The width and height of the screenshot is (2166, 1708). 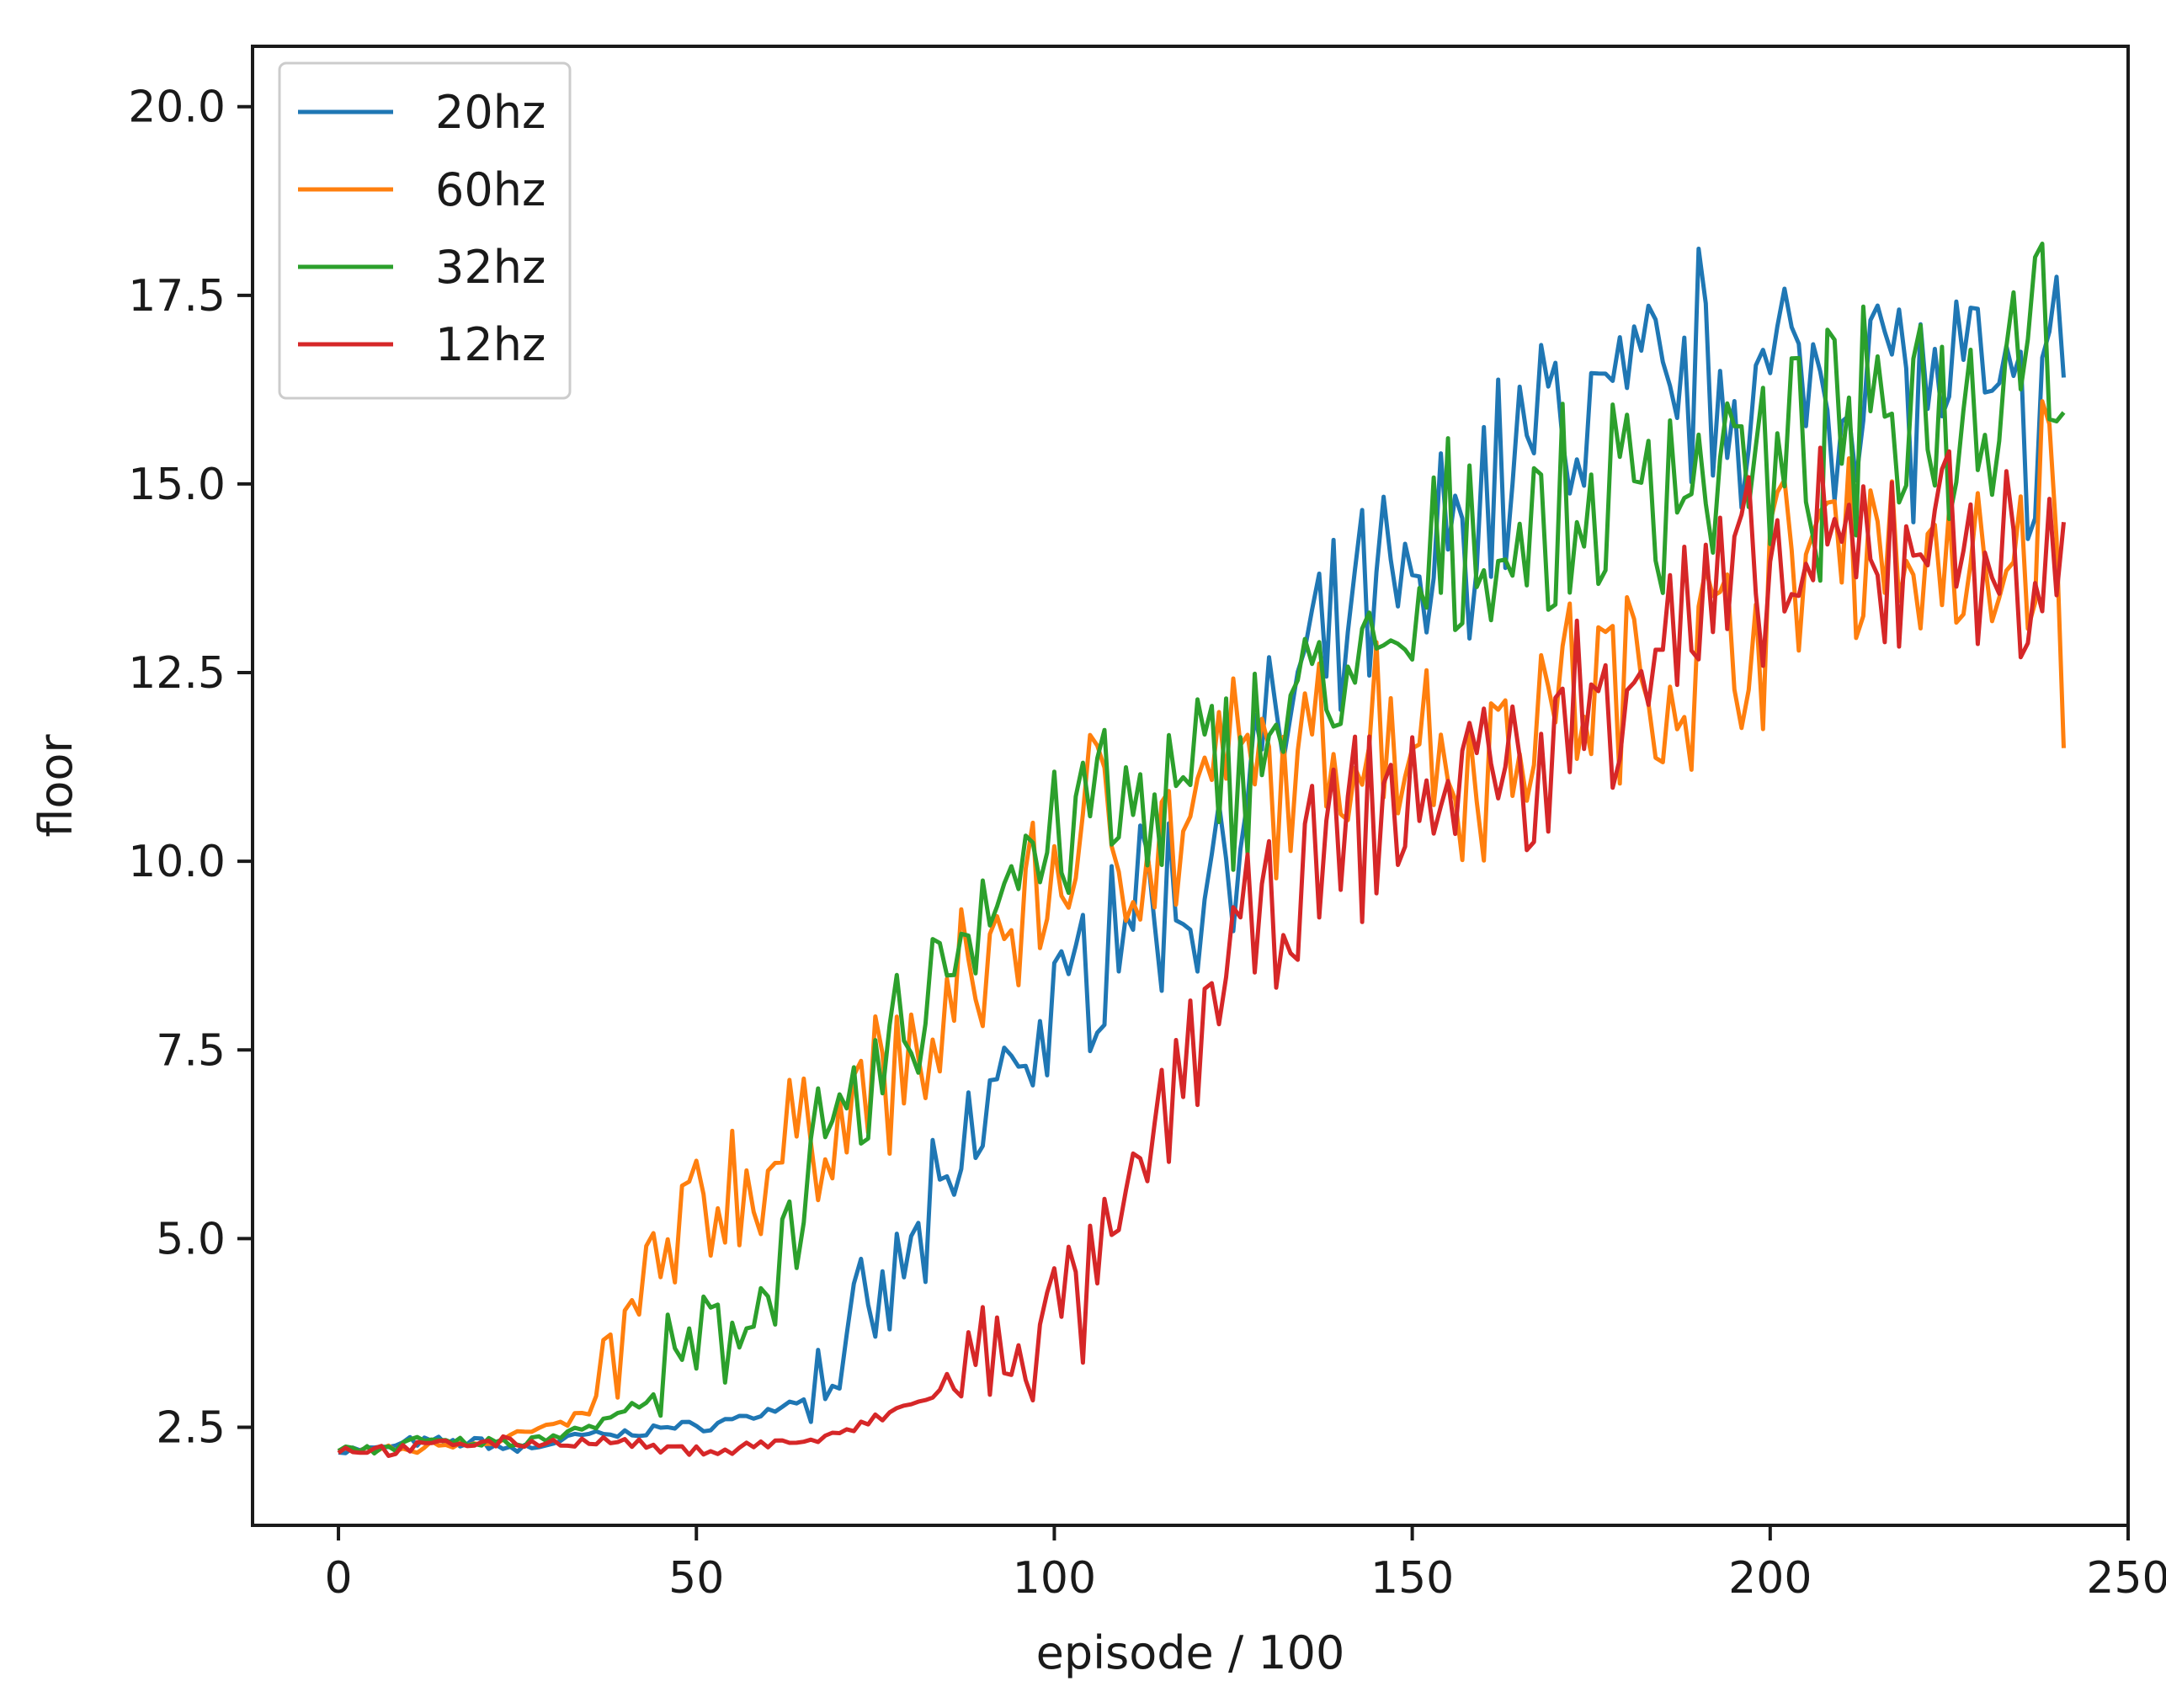 What do you see at coordinates (490, 113) in the screenshot?
I see `legend-label-20hz: 20hz` at bounding box center [490, 113].